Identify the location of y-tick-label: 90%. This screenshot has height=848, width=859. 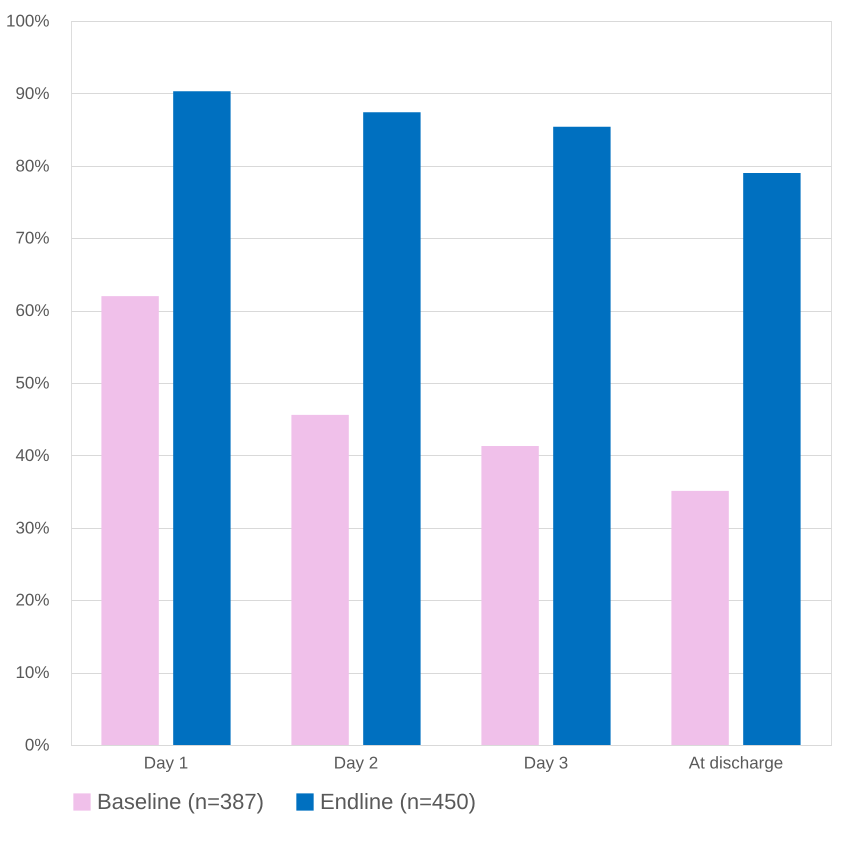
(32, 93).